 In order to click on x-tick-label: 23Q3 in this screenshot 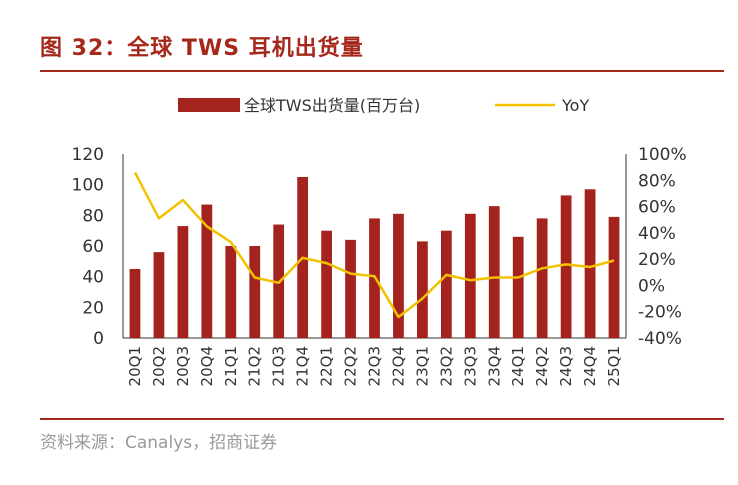, I will do `click(470, 366)`.